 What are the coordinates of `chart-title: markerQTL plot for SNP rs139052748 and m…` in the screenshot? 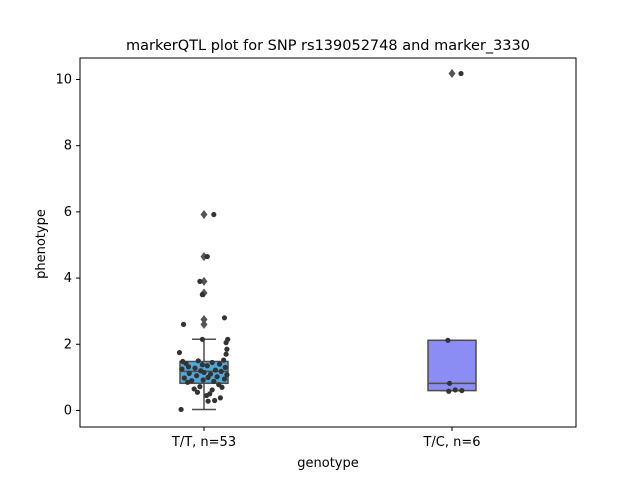 It's located at (328, 46).